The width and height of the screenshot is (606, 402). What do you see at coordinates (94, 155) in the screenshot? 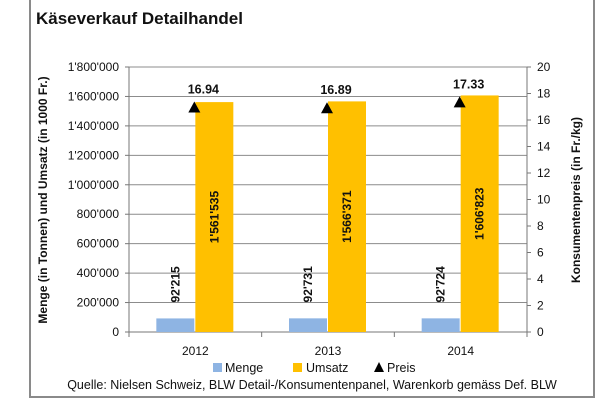
I see `y-tick-label: 1'200'000` at bounding box center [94, 155].